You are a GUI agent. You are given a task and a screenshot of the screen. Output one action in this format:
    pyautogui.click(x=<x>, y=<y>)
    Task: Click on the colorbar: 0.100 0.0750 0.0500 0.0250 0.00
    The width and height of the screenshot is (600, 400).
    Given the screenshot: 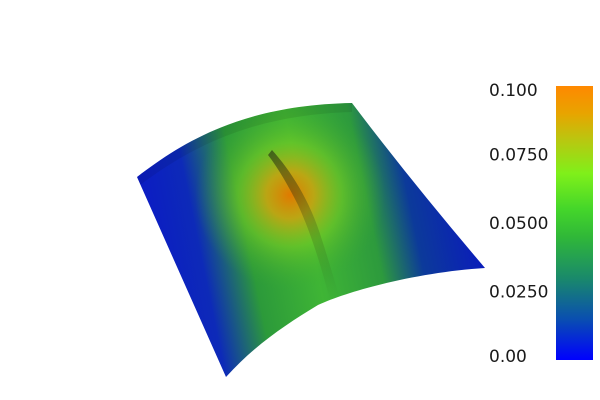 What is the action you would take?
    pyautogui.click(x=541, y=224)
    